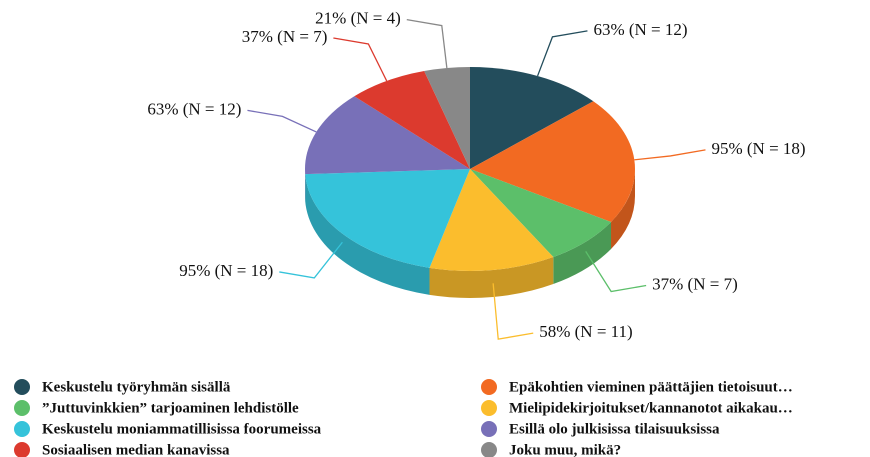 The height and width of the screenshot is (457, 870). Describe the element at coordinates (136, 387) in the screenshot. I see `legend-label: Keskustelu työryhmän sisällä` at that location.